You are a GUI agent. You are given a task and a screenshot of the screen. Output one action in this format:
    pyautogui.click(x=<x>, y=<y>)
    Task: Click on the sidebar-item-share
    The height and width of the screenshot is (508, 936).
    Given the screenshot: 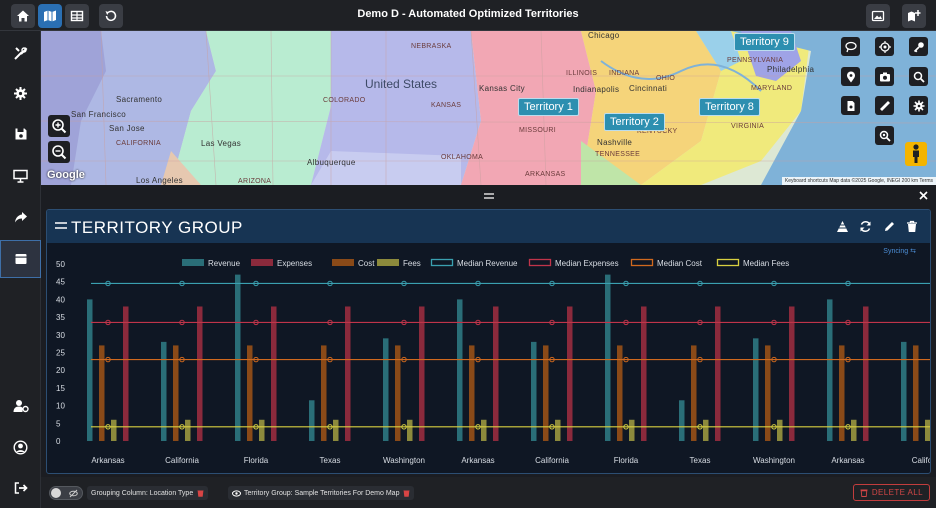 What is the action you would take?
    pyautogui.click(x=20, y=217)
    